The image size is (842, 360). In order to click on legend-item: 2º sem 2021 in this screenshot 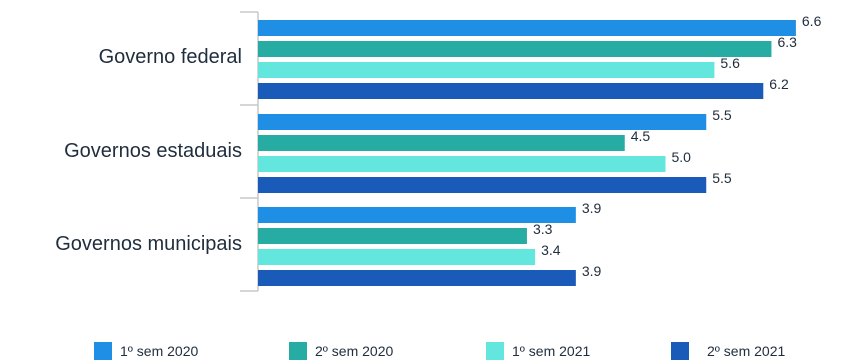, I will do `click(728, 351)`.